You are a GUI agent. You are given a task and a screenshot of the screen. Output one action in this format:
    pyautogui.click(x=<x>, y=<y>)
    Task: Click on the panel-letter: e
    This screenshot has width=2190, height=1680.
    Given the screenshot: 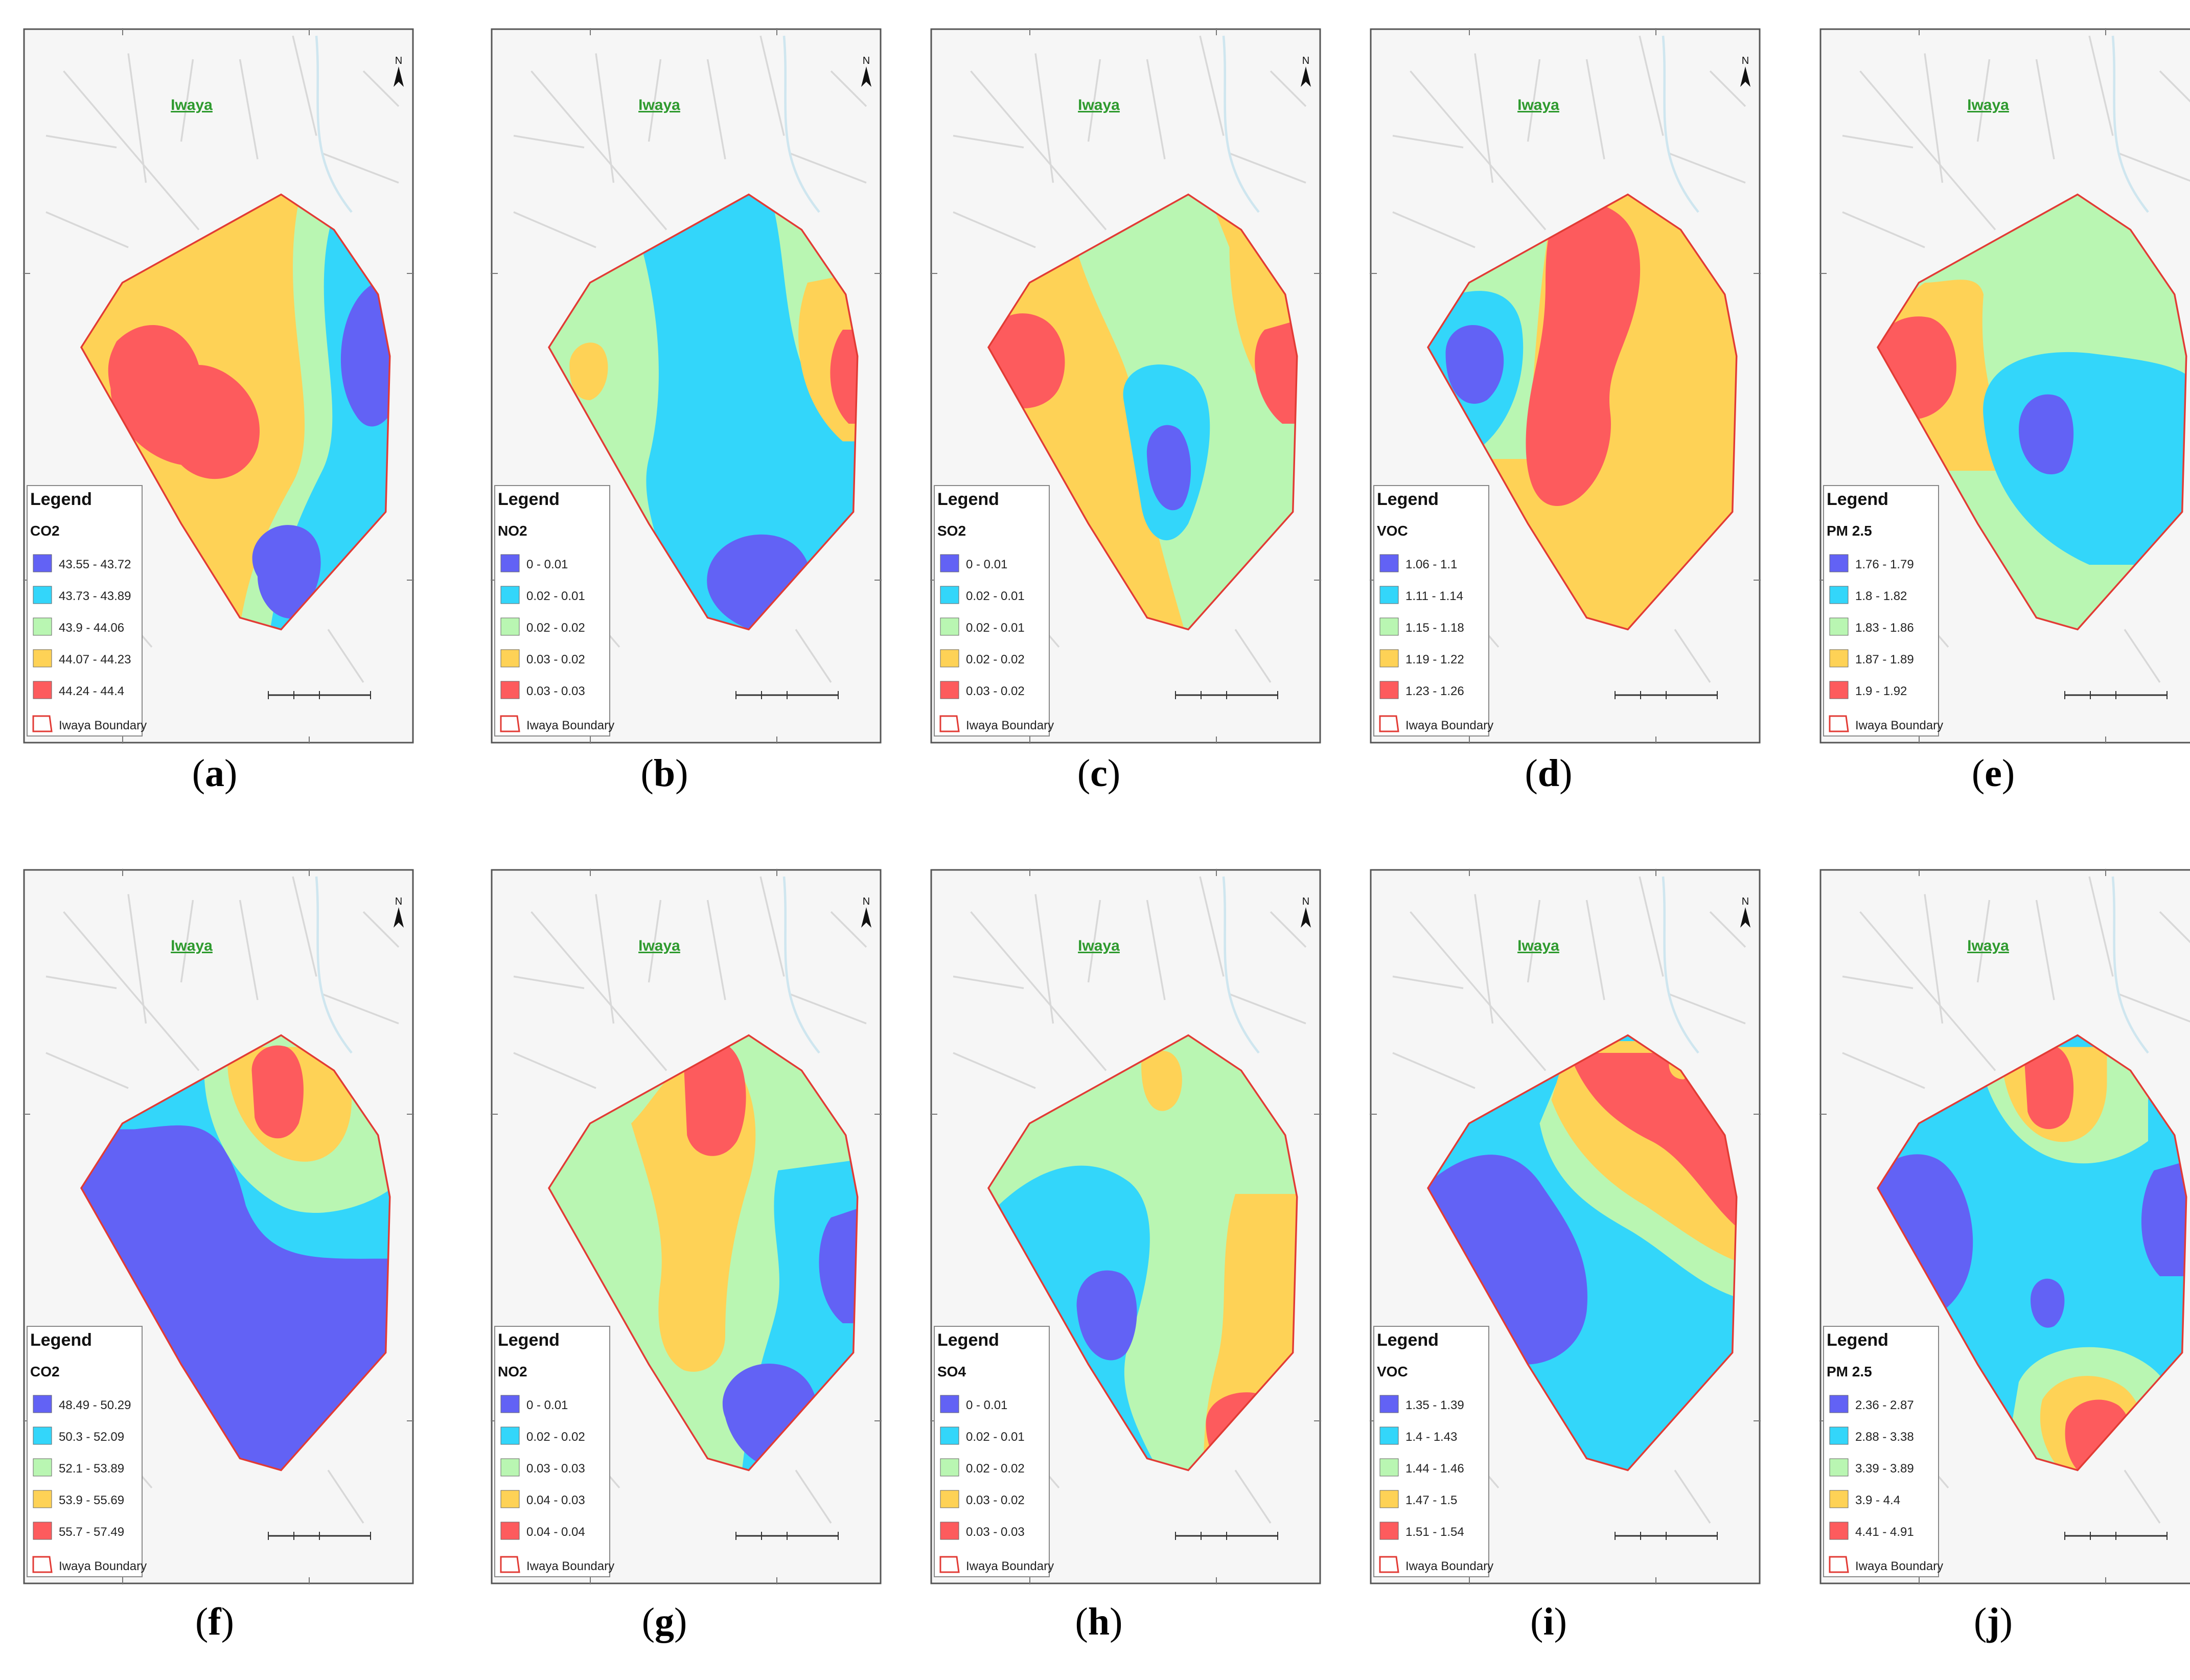 What is the action you would take?
    pyautogui.click(x=1993, y=773)
    